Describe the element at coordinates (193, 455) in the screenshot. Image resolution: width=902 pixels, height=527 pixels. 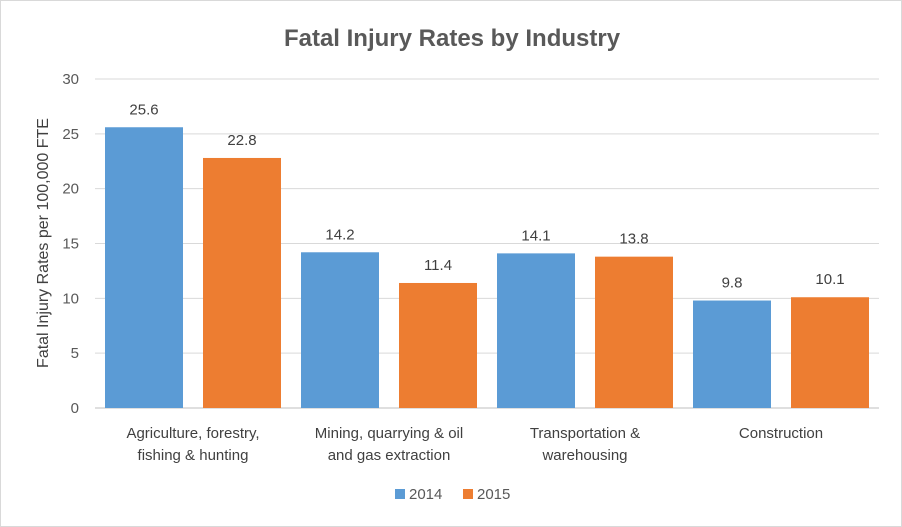
I see `category-label: fishing & hunting` at that location.